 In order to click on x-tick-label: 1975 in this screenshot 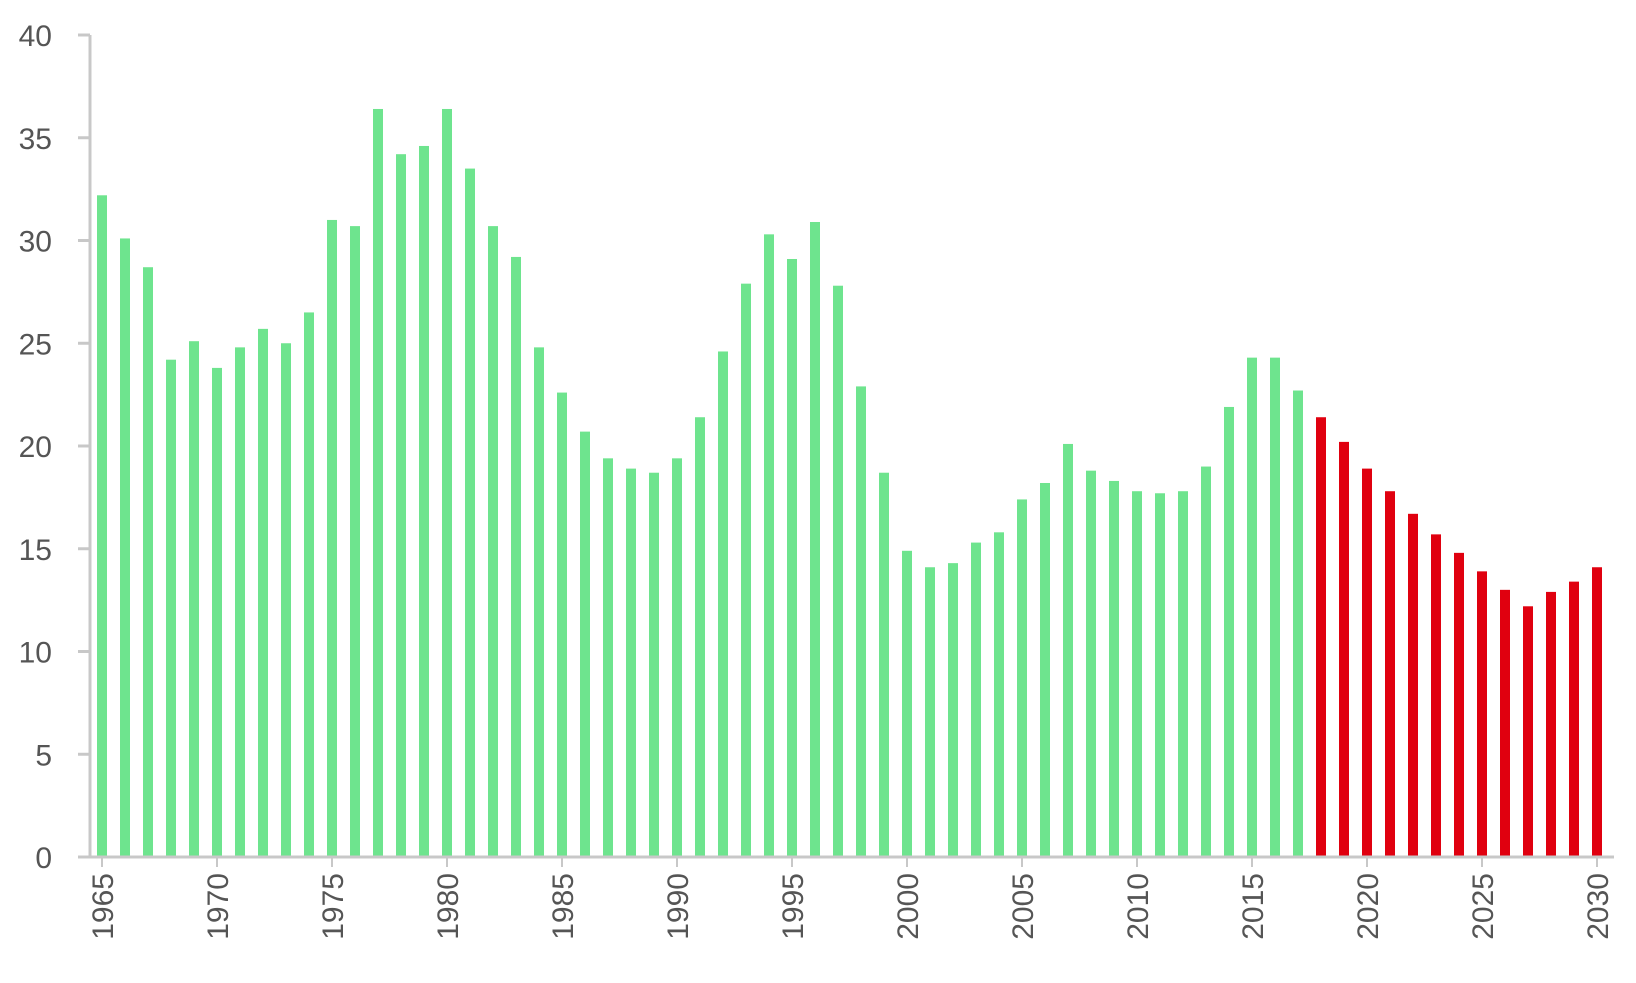, I will do `click(333, 906)`.